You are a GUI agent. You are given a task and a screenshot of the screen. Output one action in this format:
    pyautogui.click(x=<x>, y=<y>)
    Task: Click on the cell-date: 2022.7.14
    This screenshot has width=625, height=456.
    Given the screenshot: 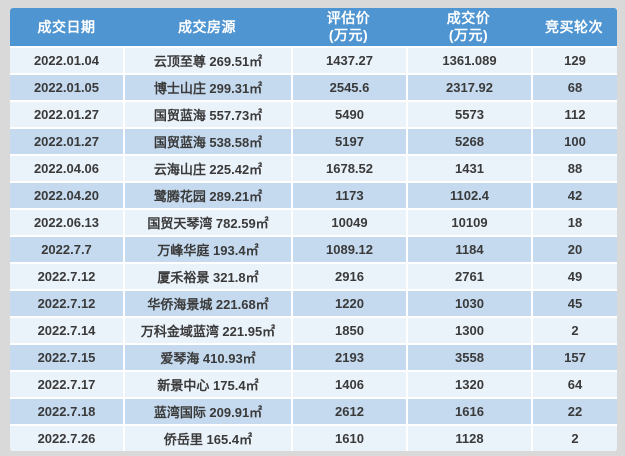 What is the action you would take?
    pyautogui.click(x=66, y=330)
    